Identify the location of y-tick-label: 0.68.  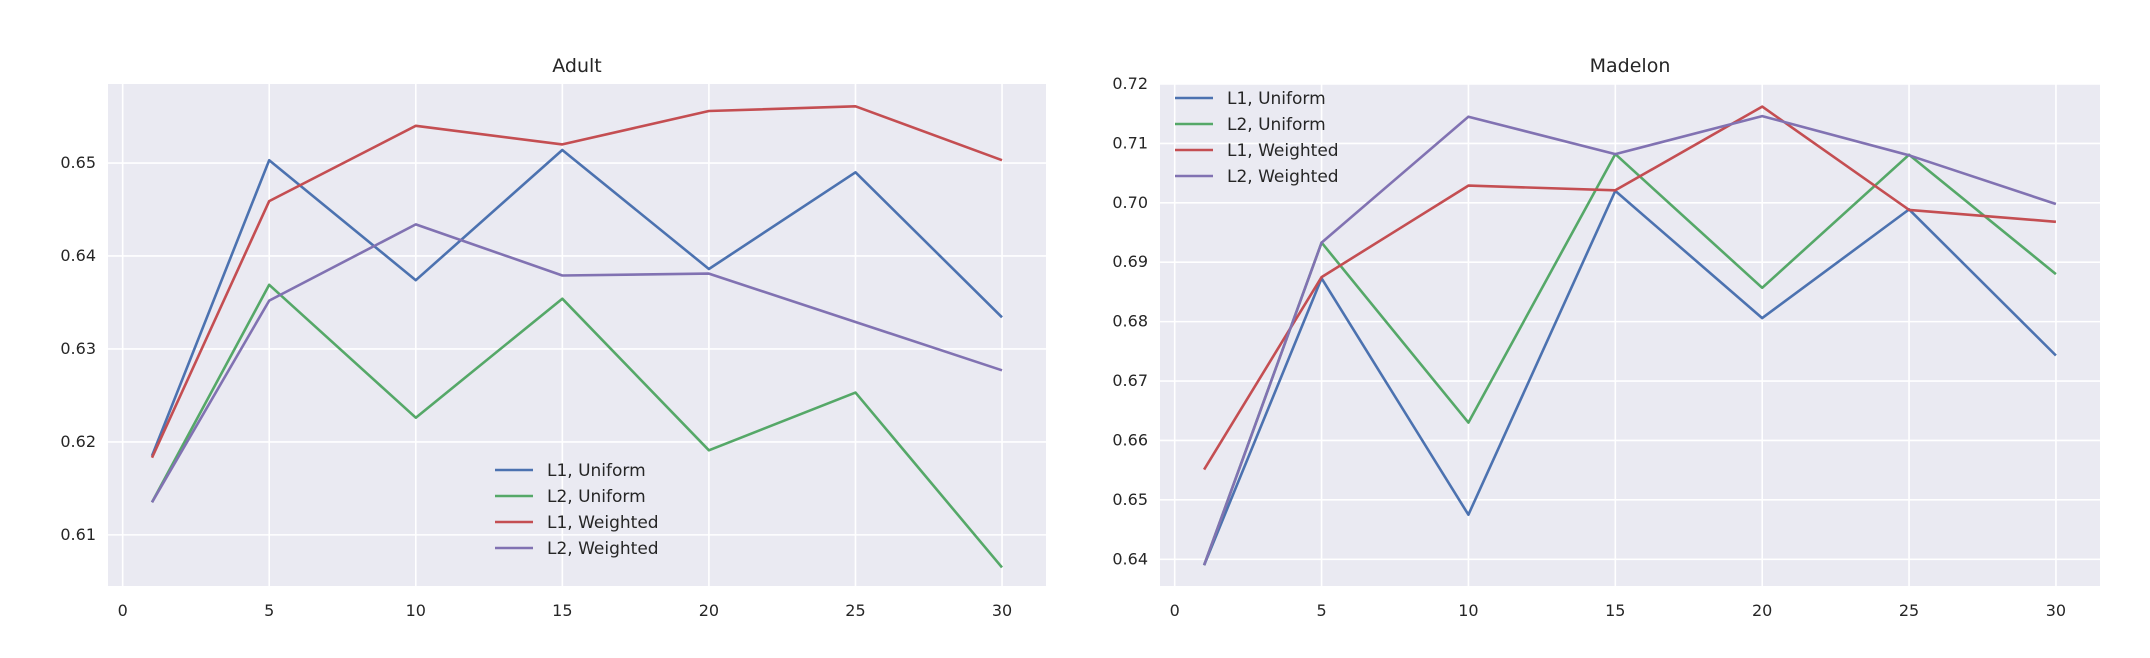
(1130, 321).